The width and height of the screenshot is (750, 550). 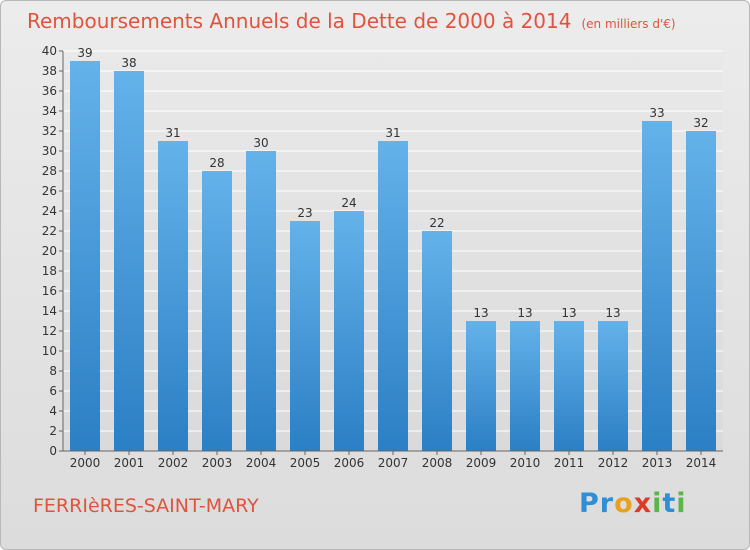 I want to click on data-label: 39, so click(x=84, y=53).